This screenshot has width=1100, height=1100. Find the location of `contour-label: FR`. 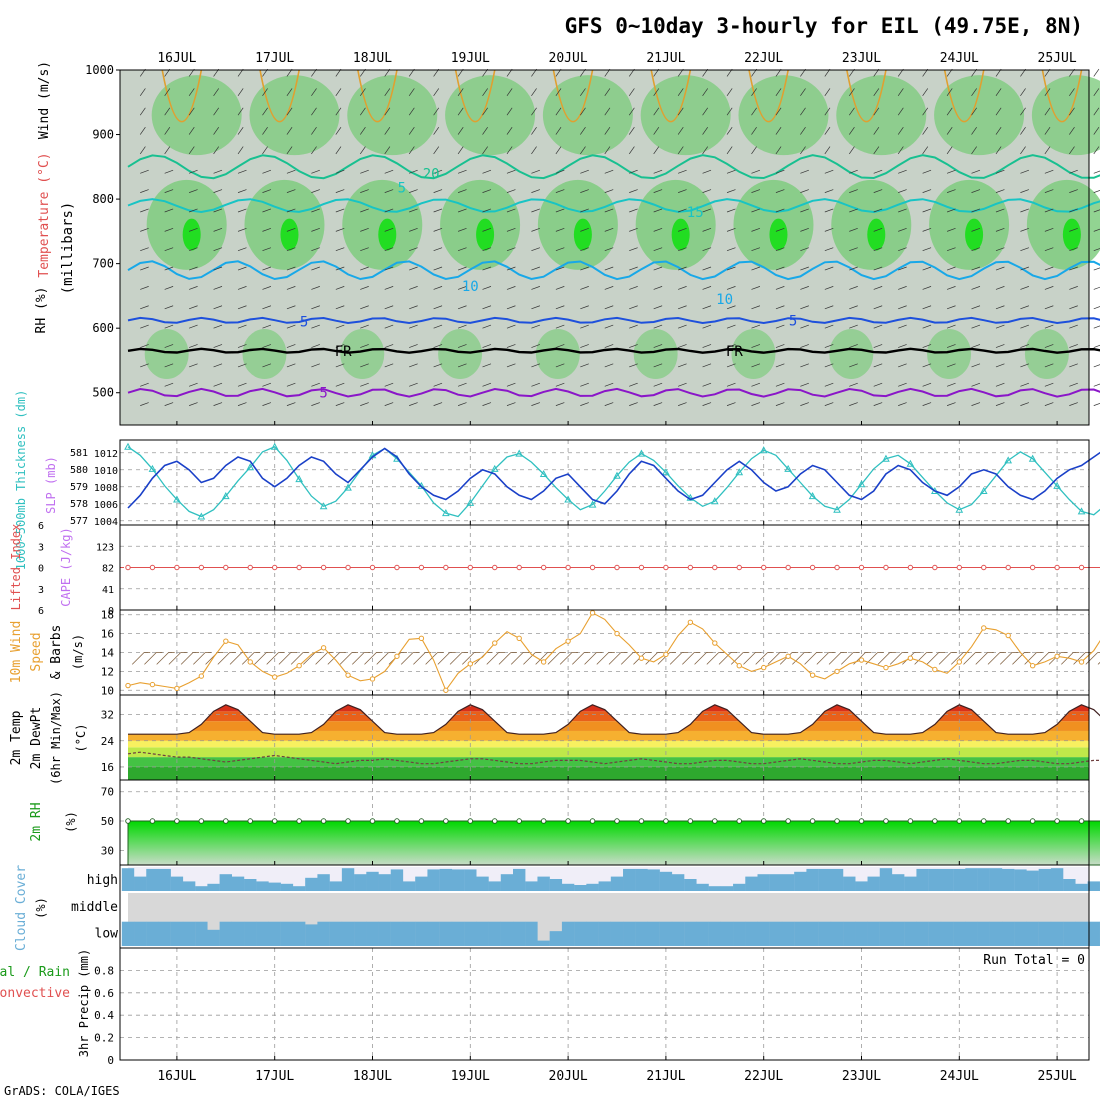

contour-label: FR is located at coordinates (343, 352).